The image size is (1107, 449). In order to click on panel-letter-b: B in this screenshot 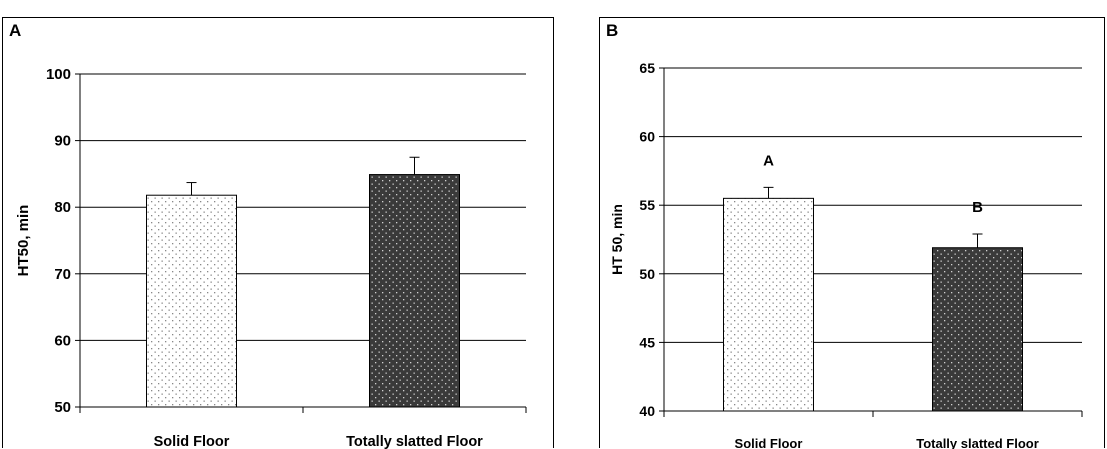, I will do `click(612, 30)`.